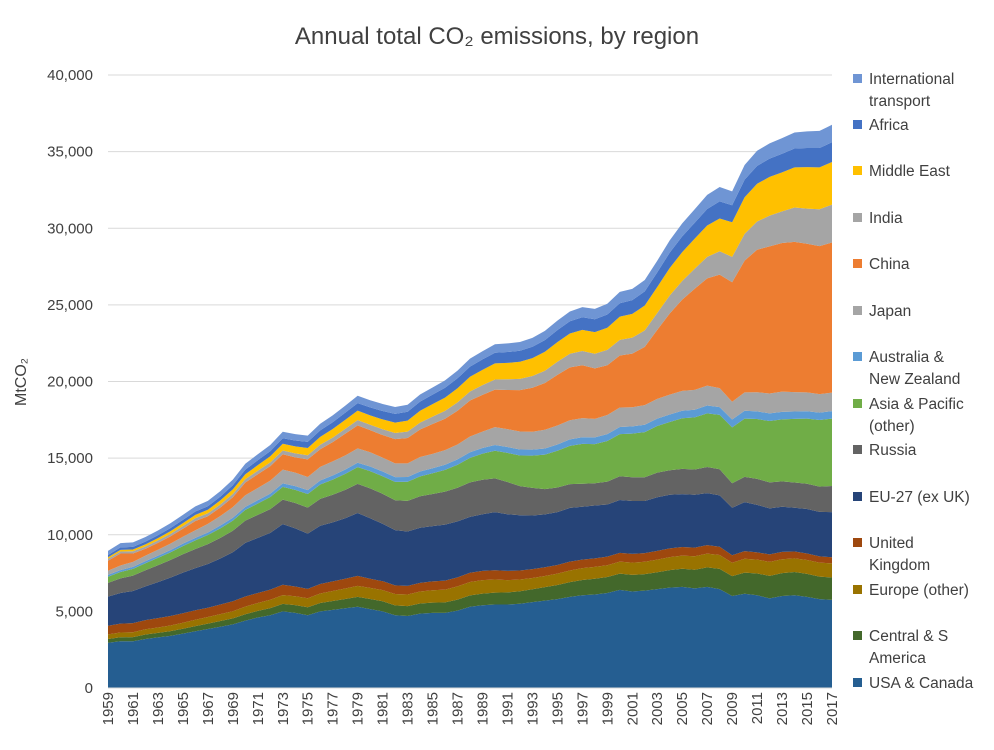 This screenshot has height=750, width=994. What do you see at coordinates (682, 708) in the screenshot?
I see `x-tick-label: 2005` at bounding box center [682, 708].